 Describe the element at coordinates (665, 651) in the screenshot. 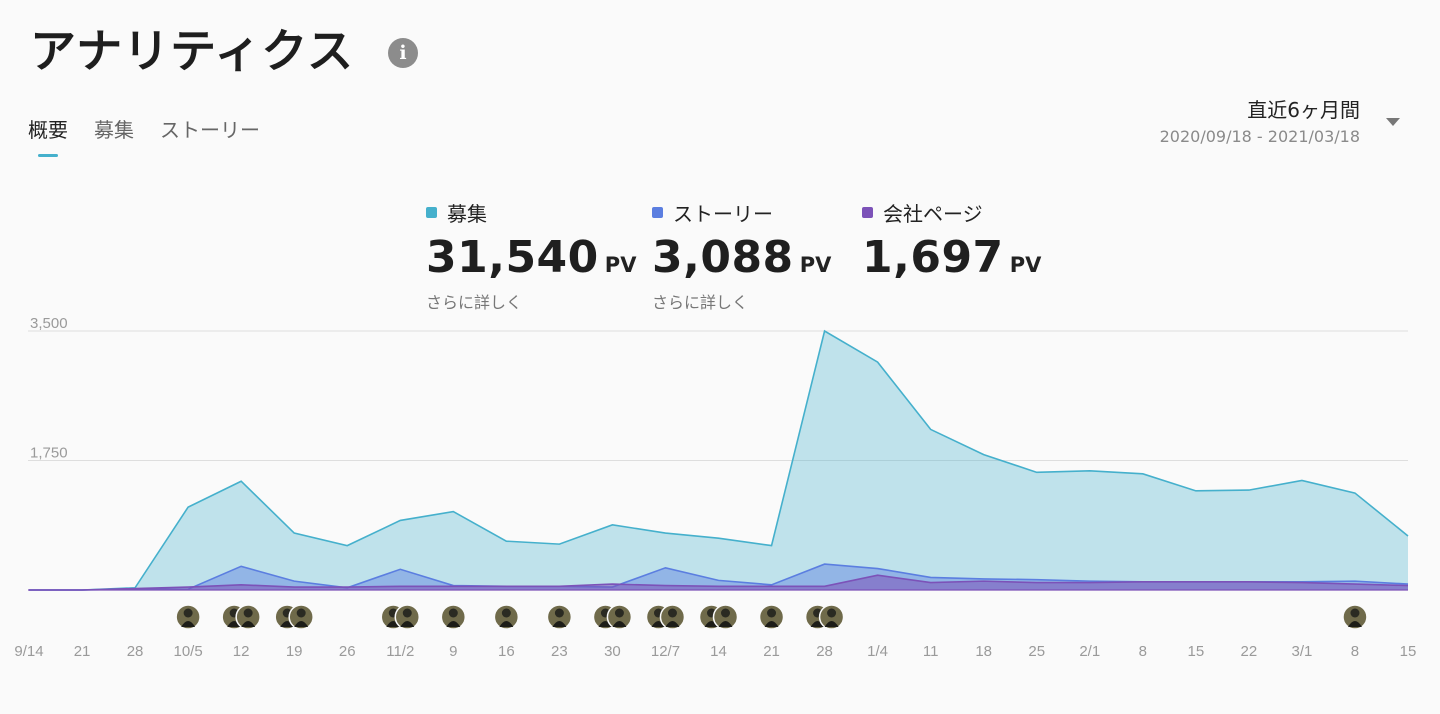

I see `x-tick-label: 12/7` at that location.